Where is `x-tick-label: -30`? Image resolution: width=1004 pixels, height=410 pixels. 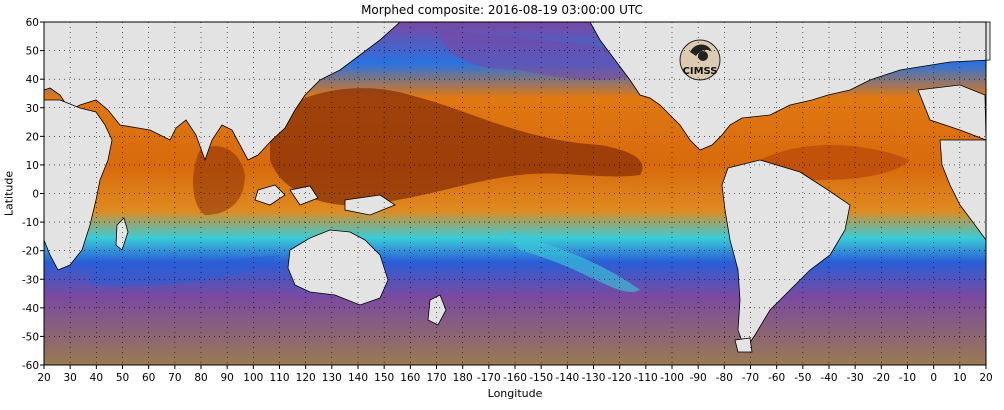
x-tick-label: -30 is located at coordinates (855, 378).